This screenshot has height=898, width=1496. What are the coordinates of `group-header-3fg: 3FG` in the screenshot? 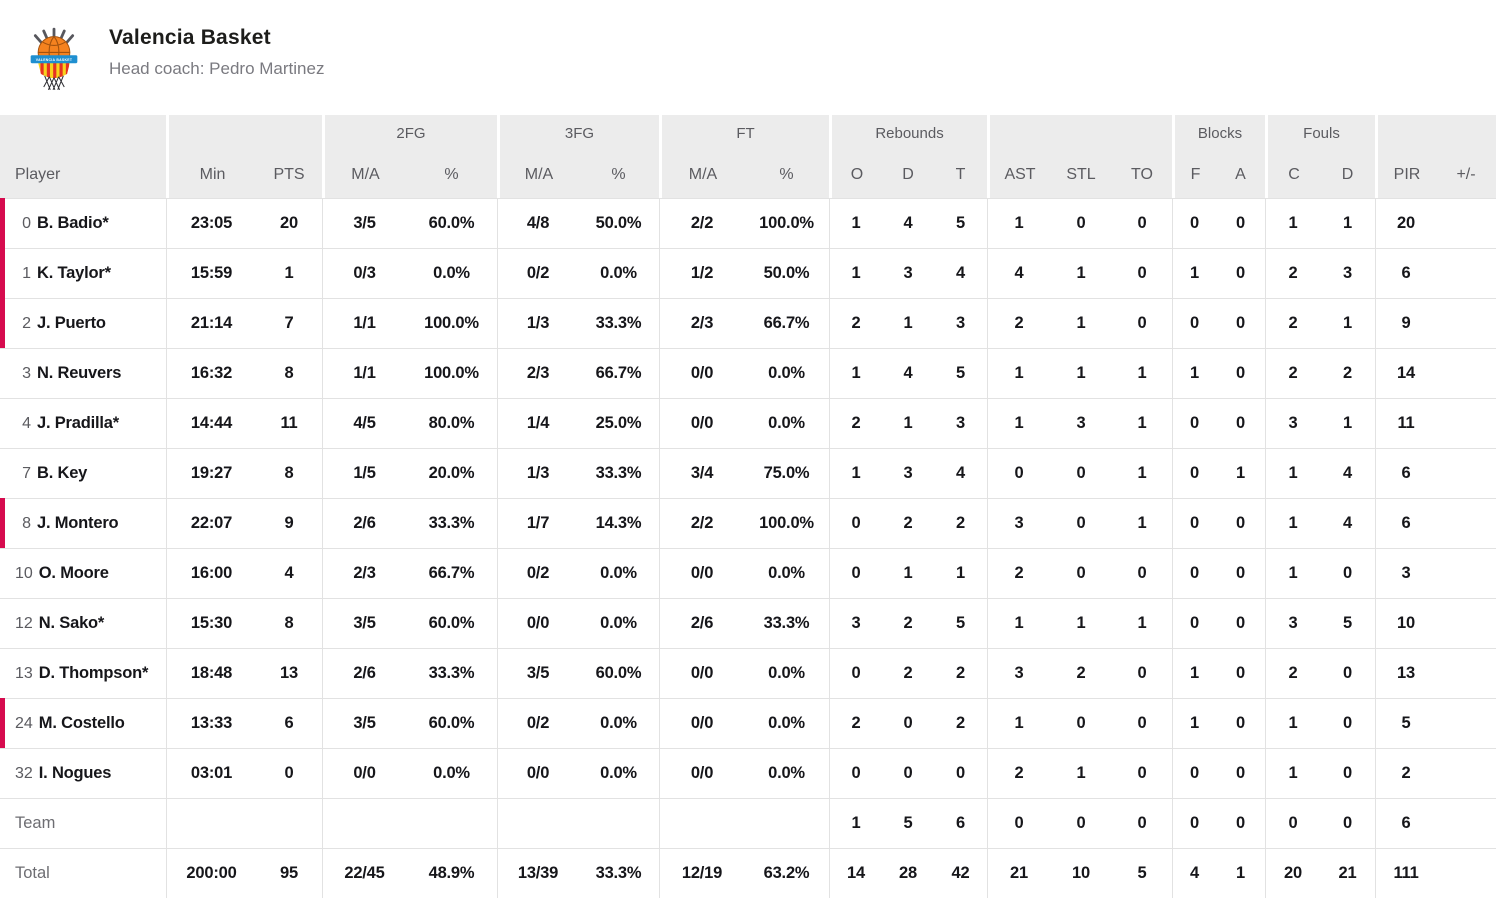 It's located at (578, 133).